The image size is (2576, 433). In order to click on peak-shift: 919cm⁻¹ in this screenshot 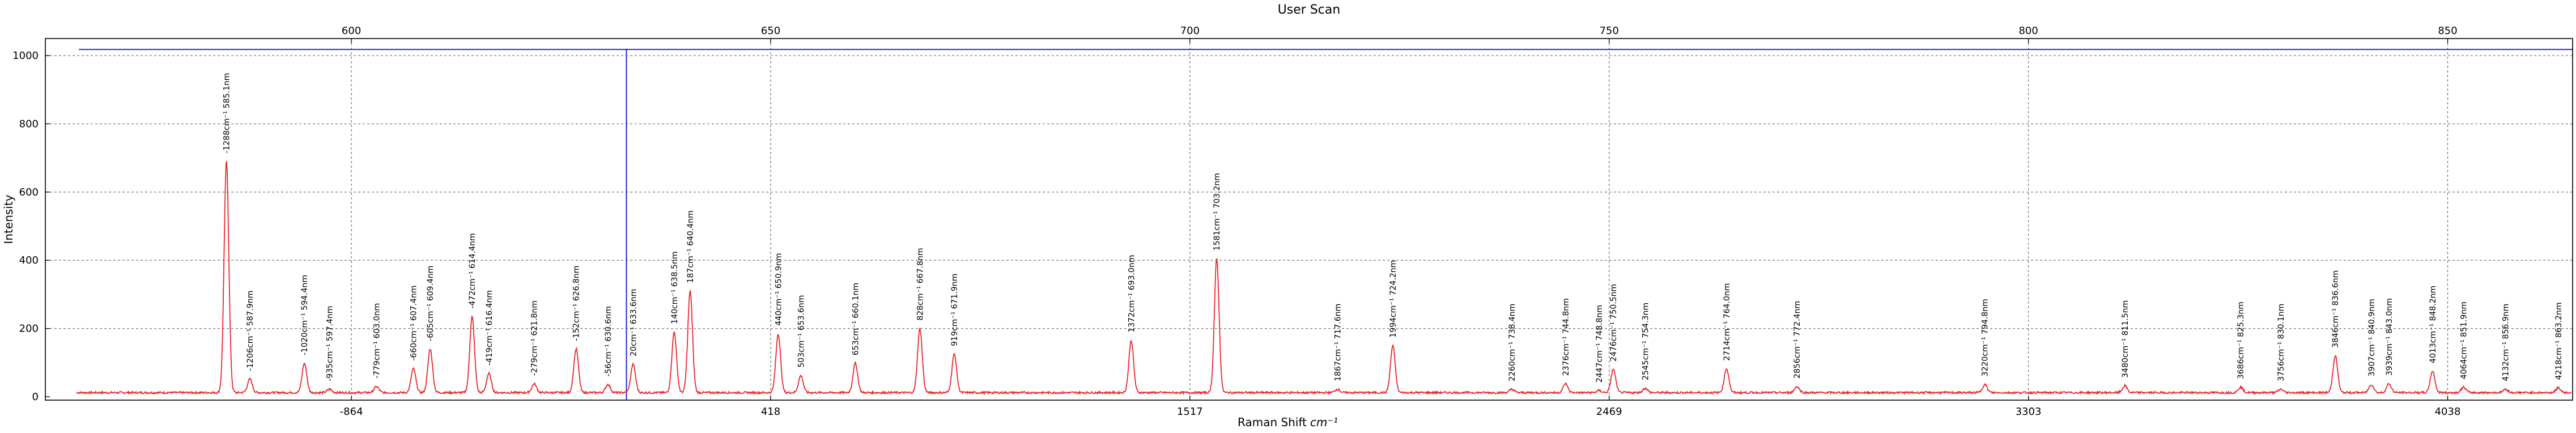, I will do `click(954, 327)`.